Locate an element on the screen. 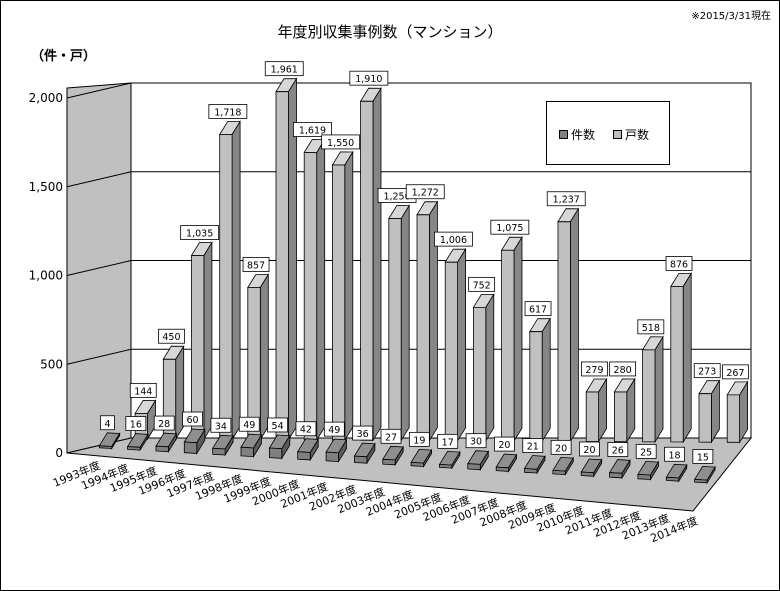 The height and width of the screenshot is (591, 780). bar-series-2-2009年度-label: 279 is located at coordinates (594, 369).